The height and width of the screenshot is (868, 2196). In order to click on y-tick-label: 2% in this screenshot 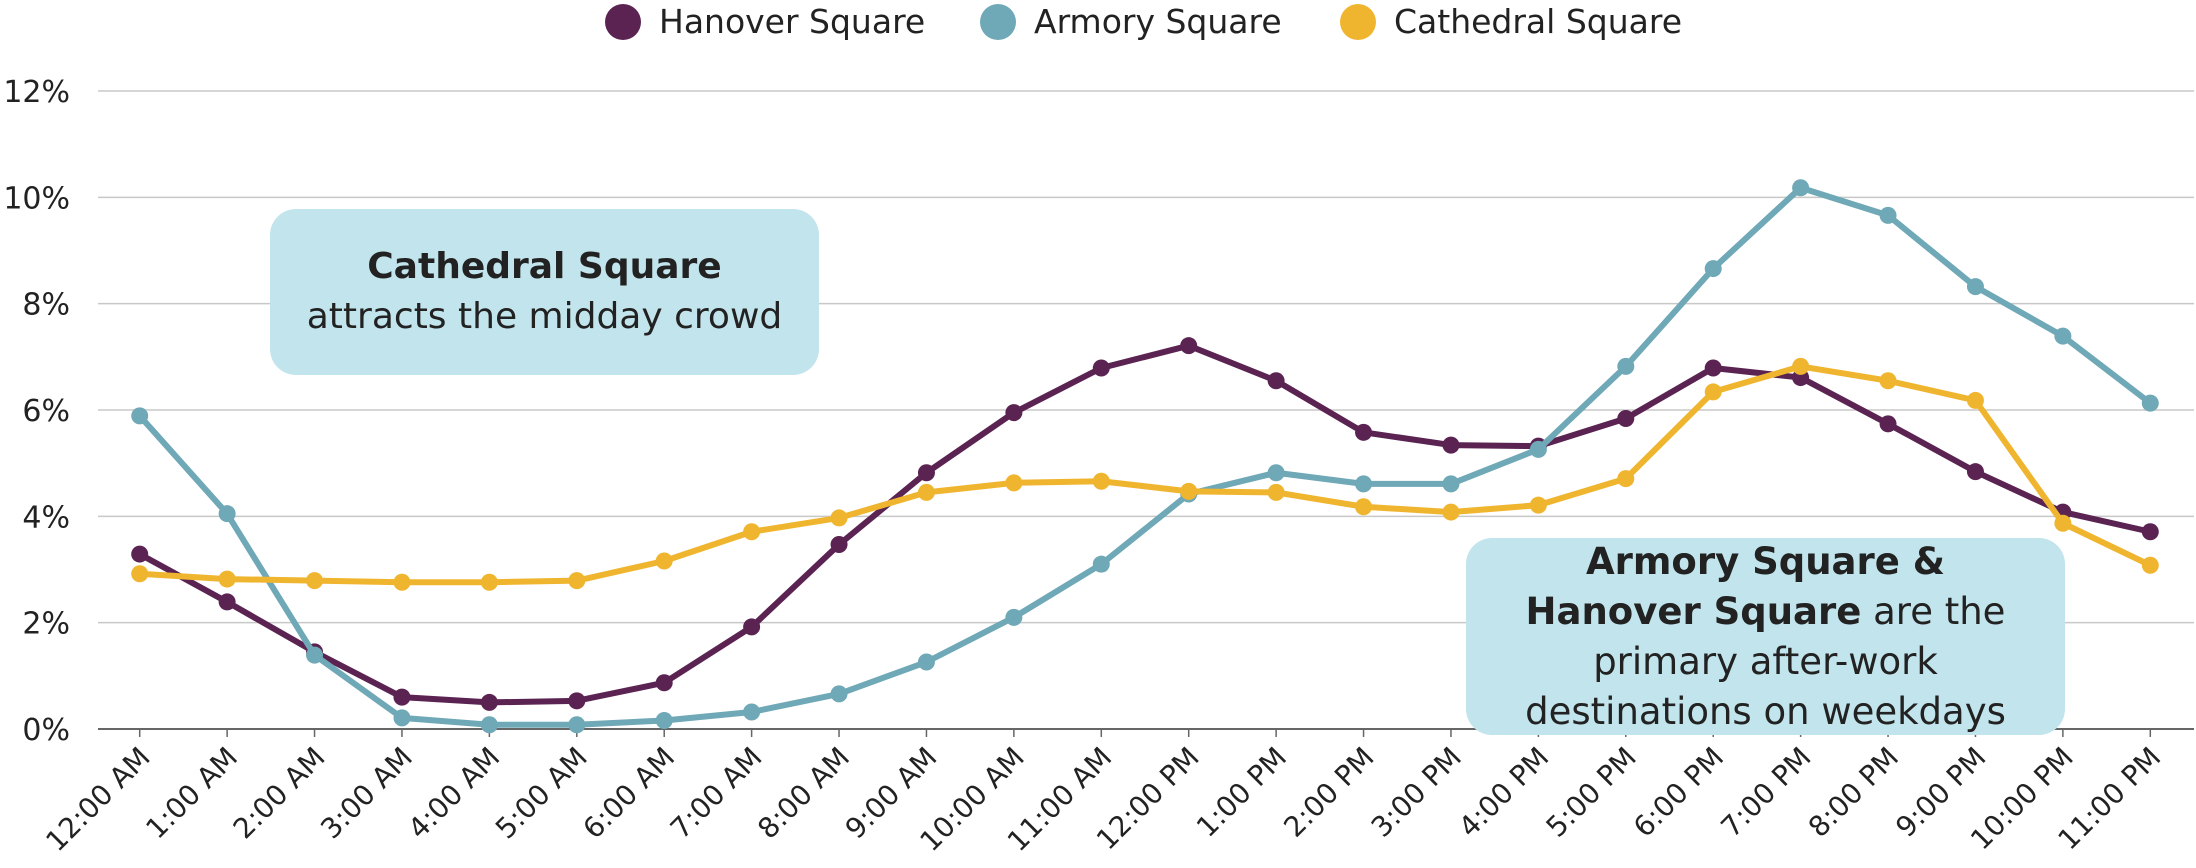, I will do `click(46, 624)`.